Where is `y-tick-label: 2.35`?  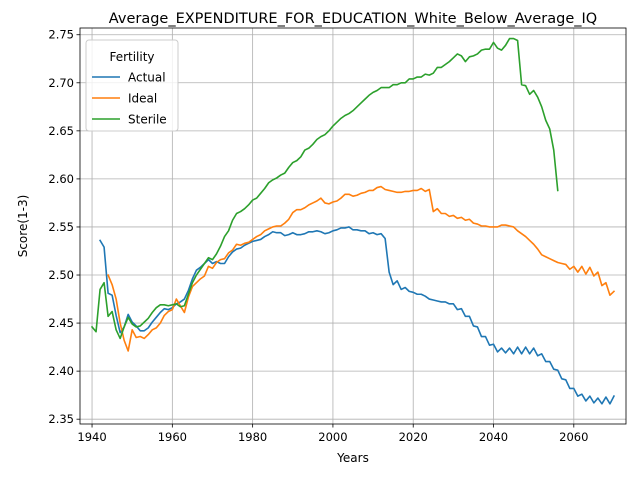
y-tick-label: 2.35 is located at coordinates (61, 419).